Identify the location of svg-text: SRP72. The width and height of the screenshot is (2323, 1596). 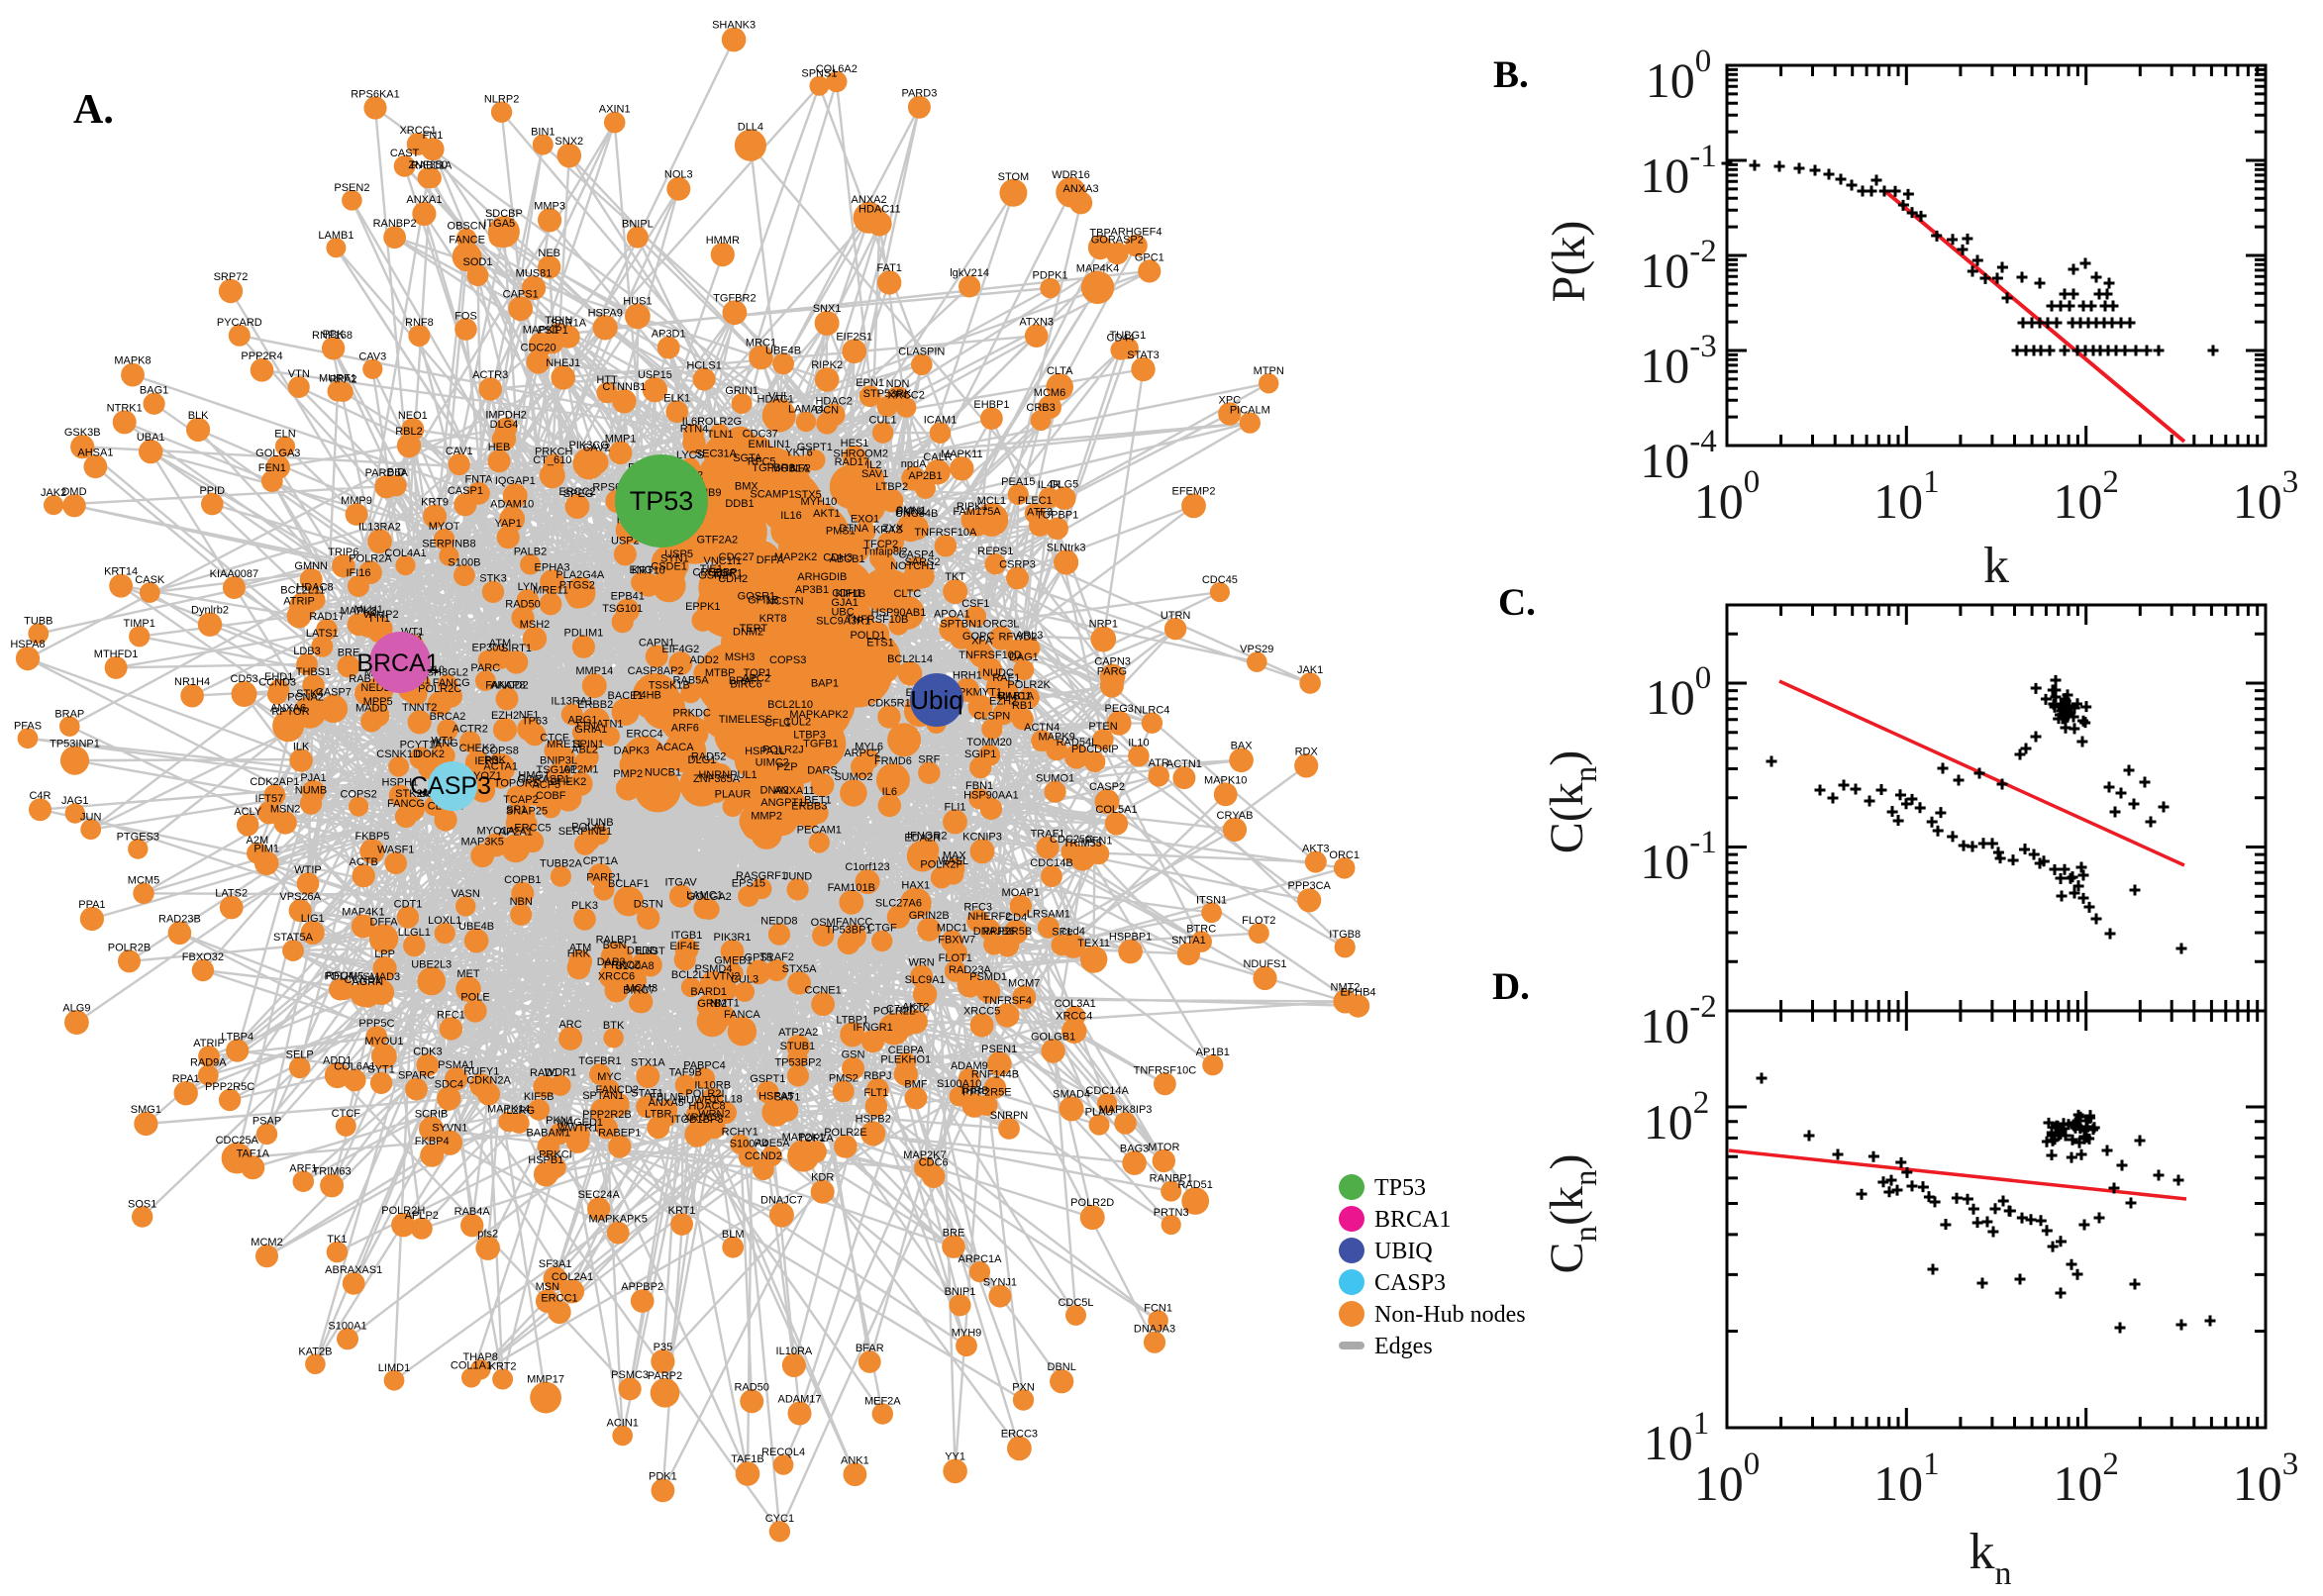
(232, 277).